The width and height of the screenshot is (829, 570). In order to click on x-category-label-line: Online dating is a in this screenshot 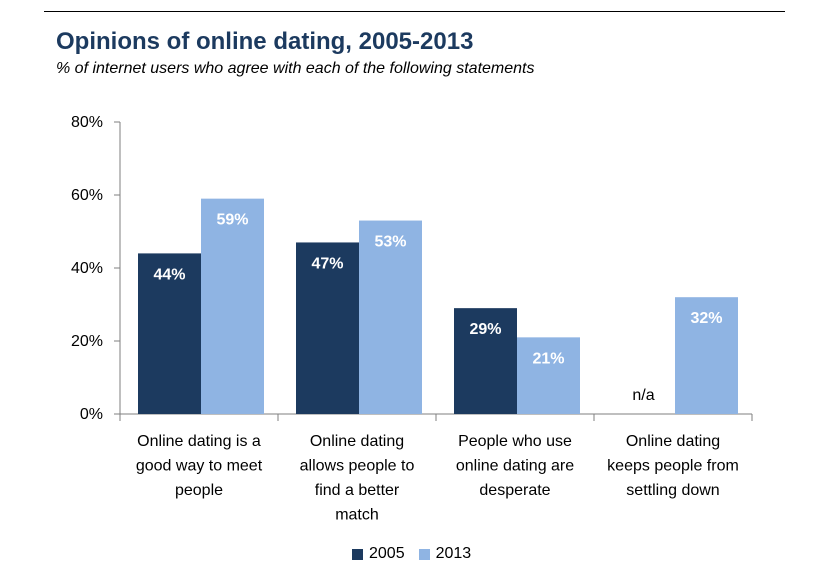, I will do `click(199, 441)`.